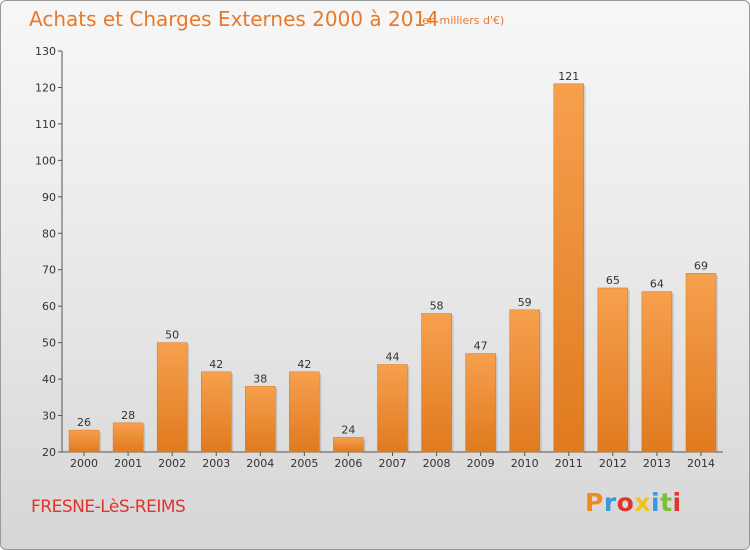 Image resolution: width=750 pixels, height=550 pixels. What do you see at coordinates (49, 343) in the screenshot?
I see `y-tick-label: 50` at bounding box center [49, 343].